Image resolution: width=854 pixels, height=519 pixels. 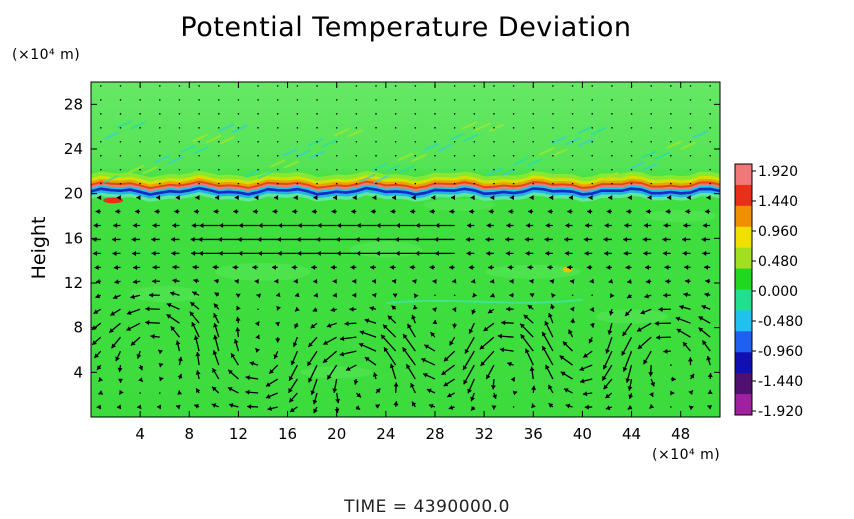 I want to click on colorbar-label: 1.920, so click(x=778, y=172).